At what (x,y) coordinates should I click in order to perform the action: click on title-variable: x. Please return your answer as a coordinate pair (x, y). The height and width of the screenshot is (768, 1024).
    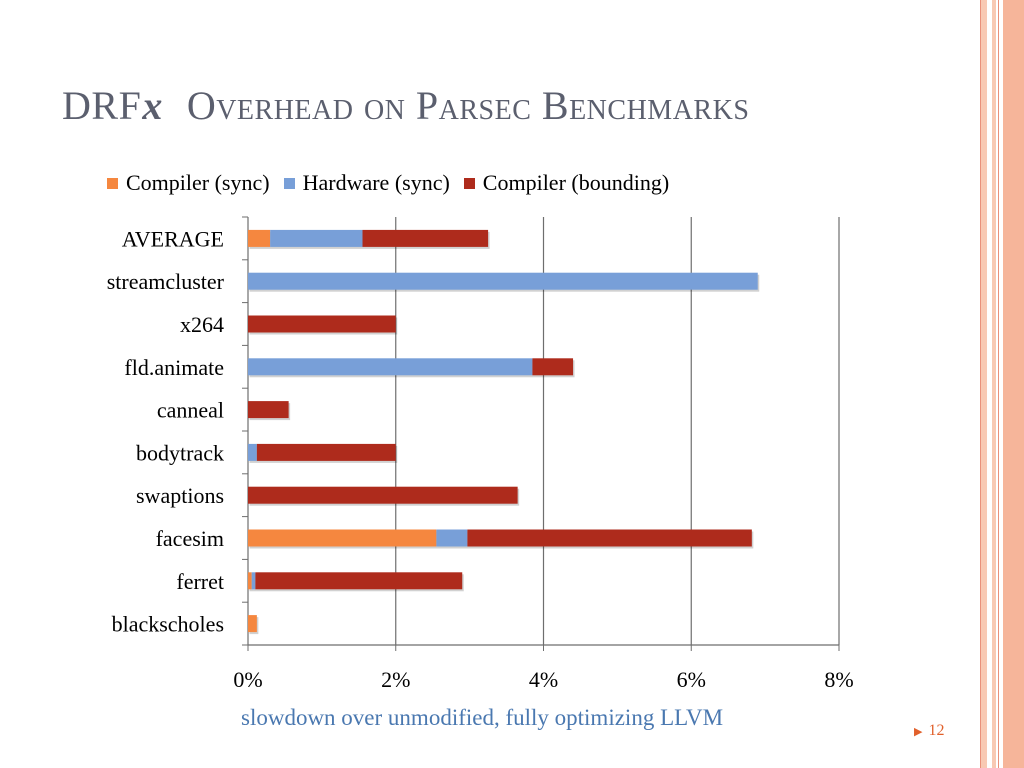
    Looking at the image, I should click on (152, 105).